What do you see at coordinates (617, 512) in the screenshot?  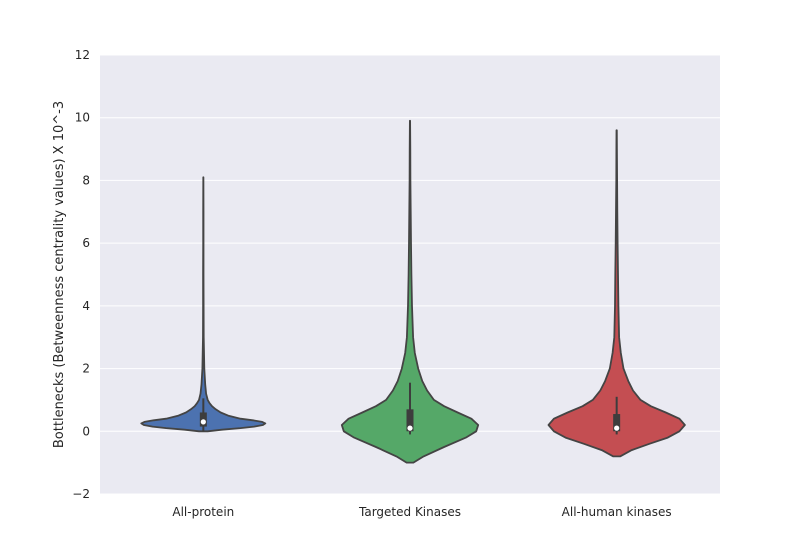 I see `x-tick-label: All-human kinases` at bounding box center [617, 512].